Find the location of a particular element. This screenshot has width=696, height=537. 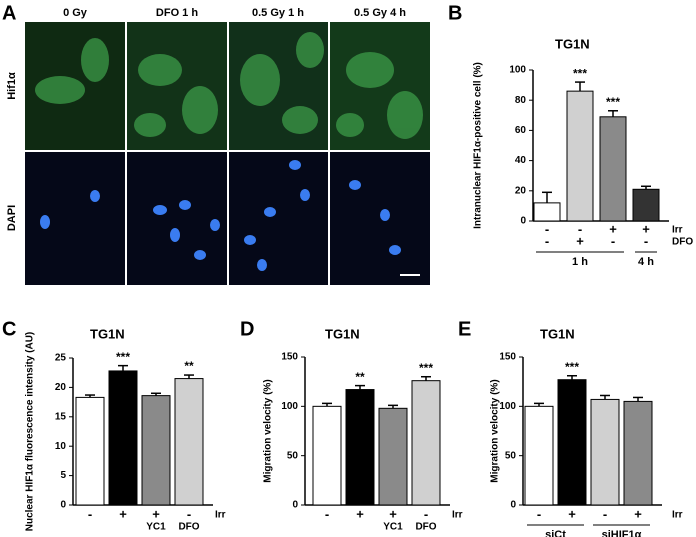

group-label: siHIF1α is located at coordinates (622, 533).